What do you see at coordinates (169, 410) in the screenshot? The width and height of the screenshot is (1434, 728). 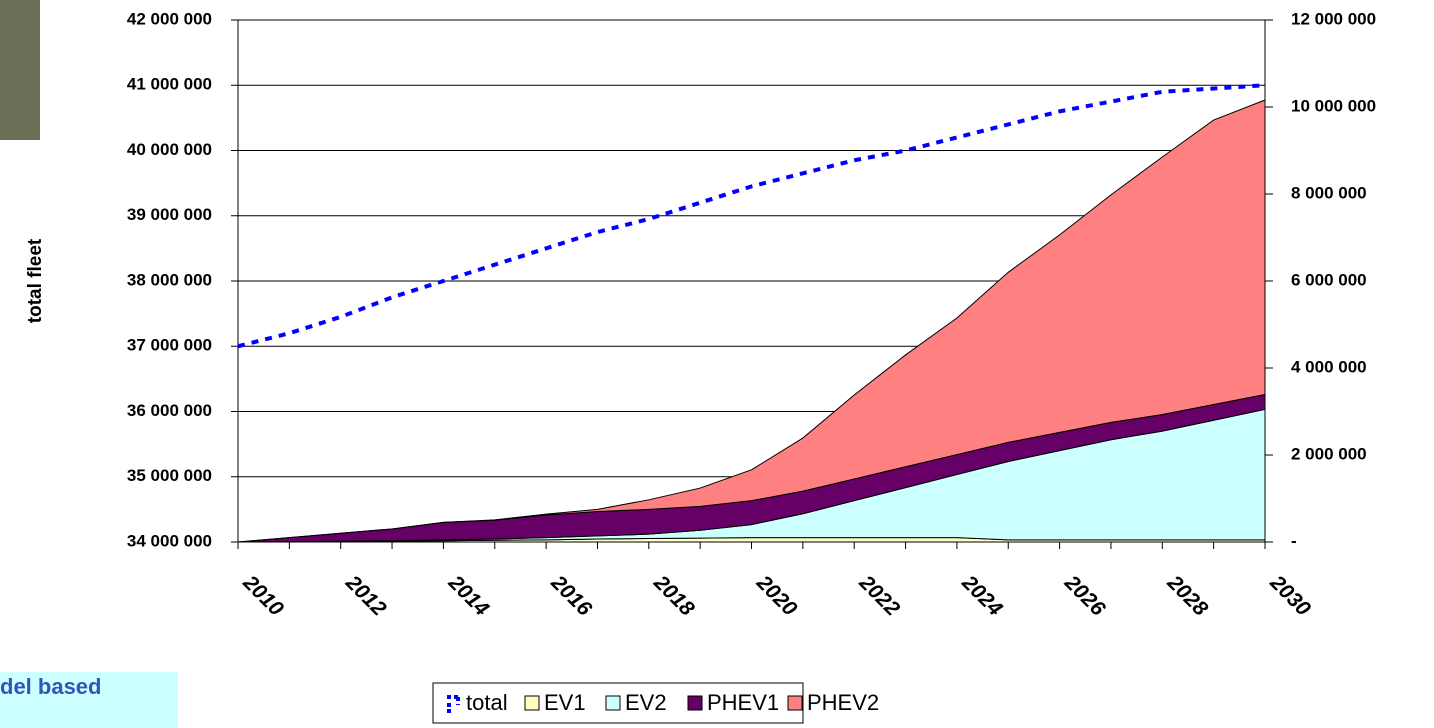 I see `y-tick-label: 36 000 000` at bounding box center [169, 410].